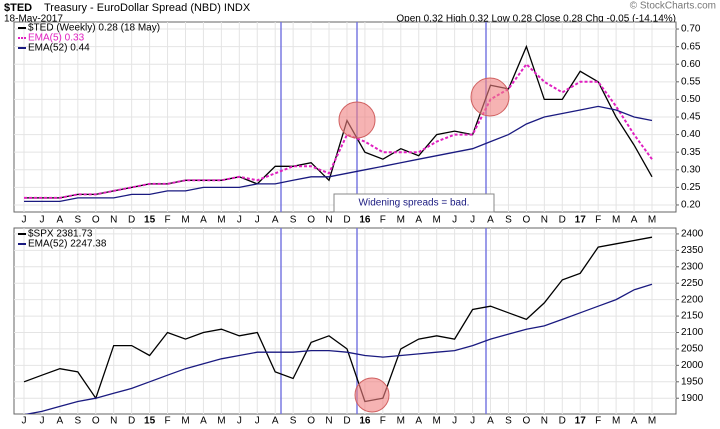 This screenshot has height=429, width=720. I want to click on y-tick-label: 2250, so click(692, 283).